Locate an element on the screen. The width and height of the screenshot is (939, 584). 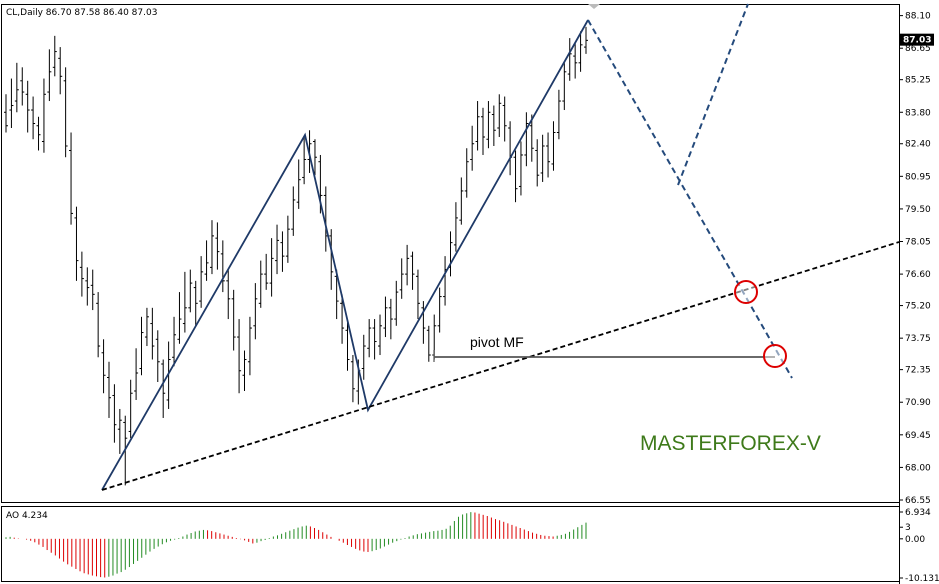
ao-histogram is located at coordinates (296, 545).